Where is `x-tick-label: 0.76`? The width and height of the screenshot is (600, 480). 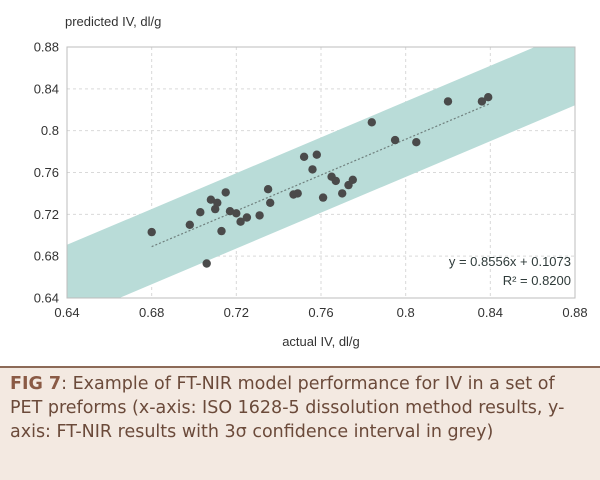 x-tick-label: 0.76 is located at coordinates (320, 312).